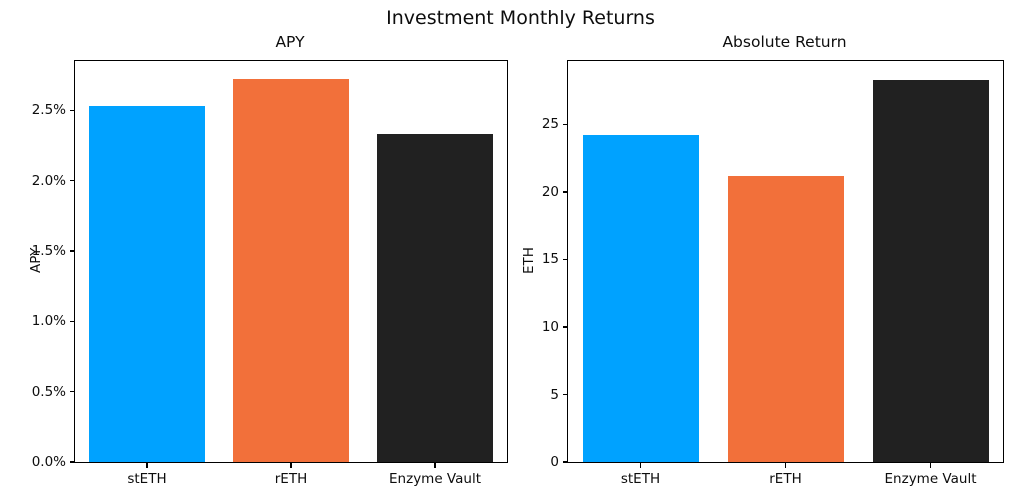 The height and width of the screenshot is (495, 1011). I want to click on y-tick-label: 25, so click(550, 124).